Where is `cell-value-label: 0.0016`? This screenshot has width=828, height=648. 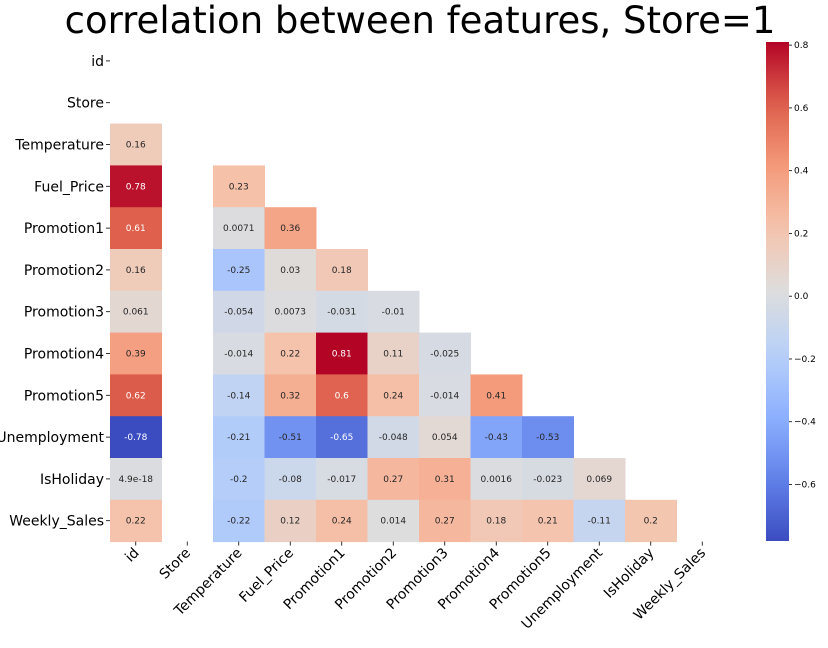 cell-value-label: 0.0016 is located at coordinates (497, 480).